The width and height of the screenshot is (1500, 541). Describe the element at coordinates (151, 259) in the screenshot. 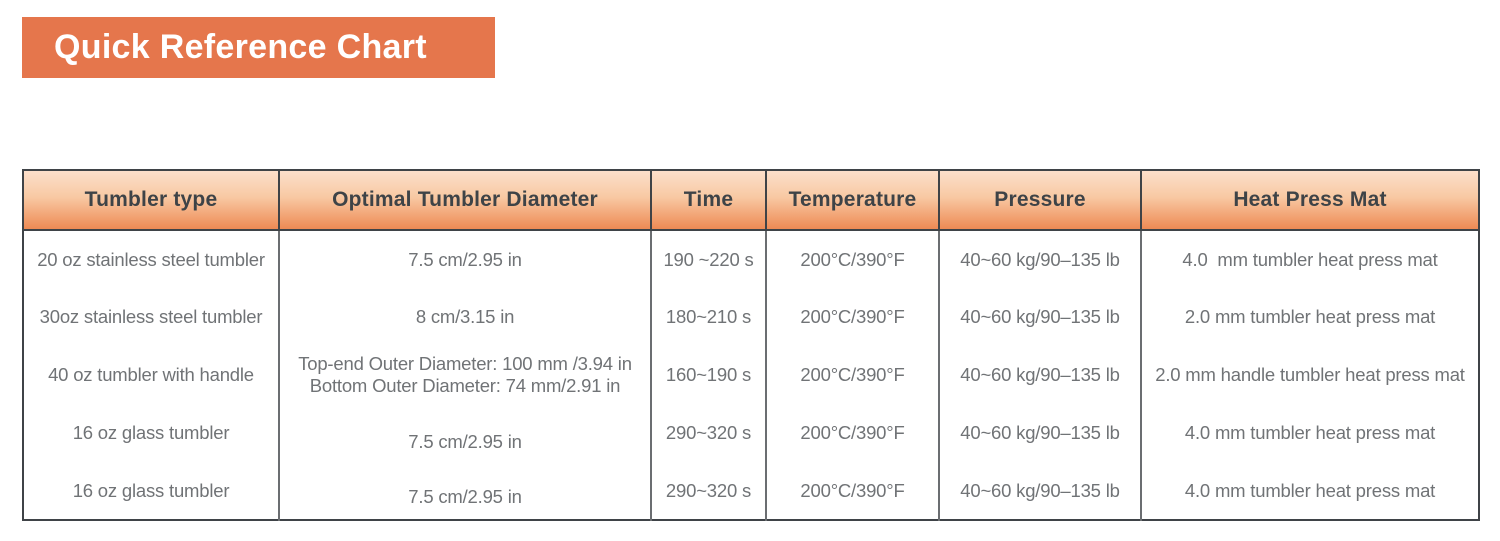

I see `table-cell: 20 oz stainless steel tumbler` at that location.